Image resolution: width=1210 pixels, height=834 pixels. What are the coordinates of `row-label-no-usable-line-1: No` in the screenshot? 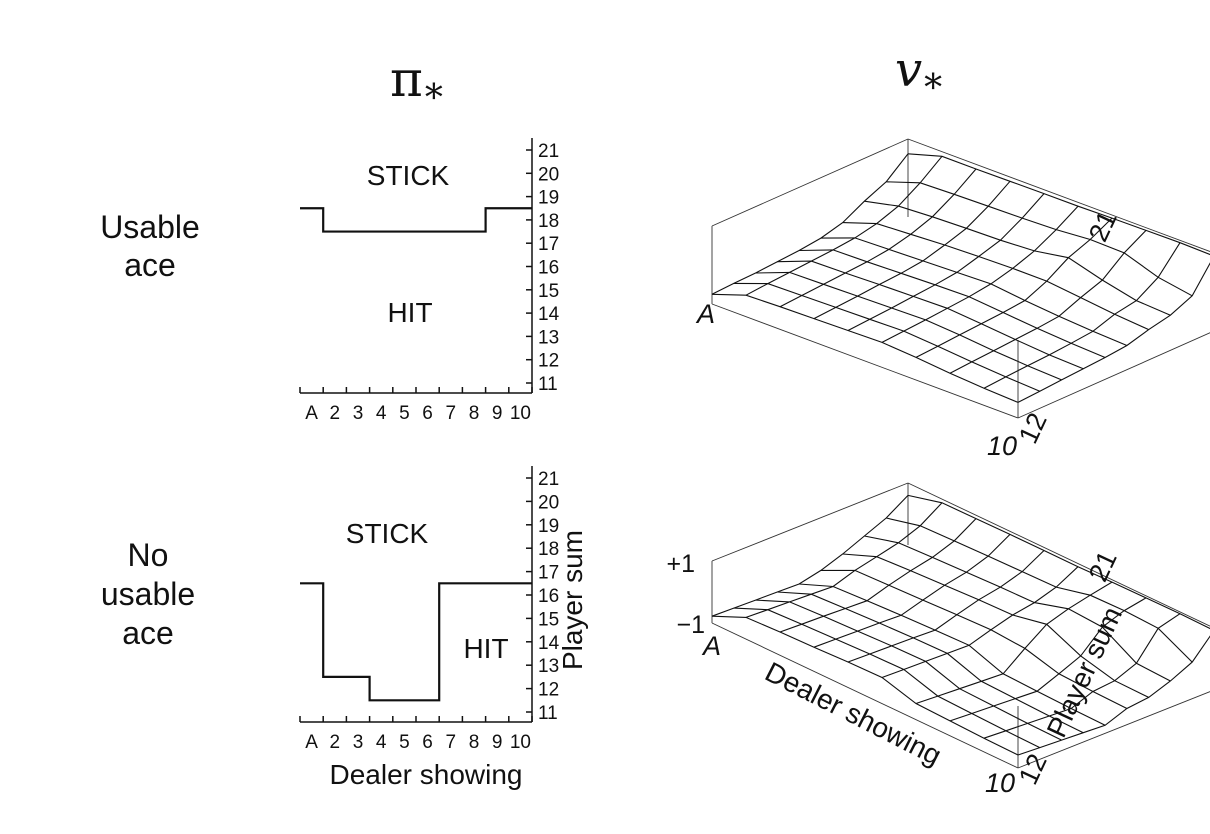 It's located at (148, 555).